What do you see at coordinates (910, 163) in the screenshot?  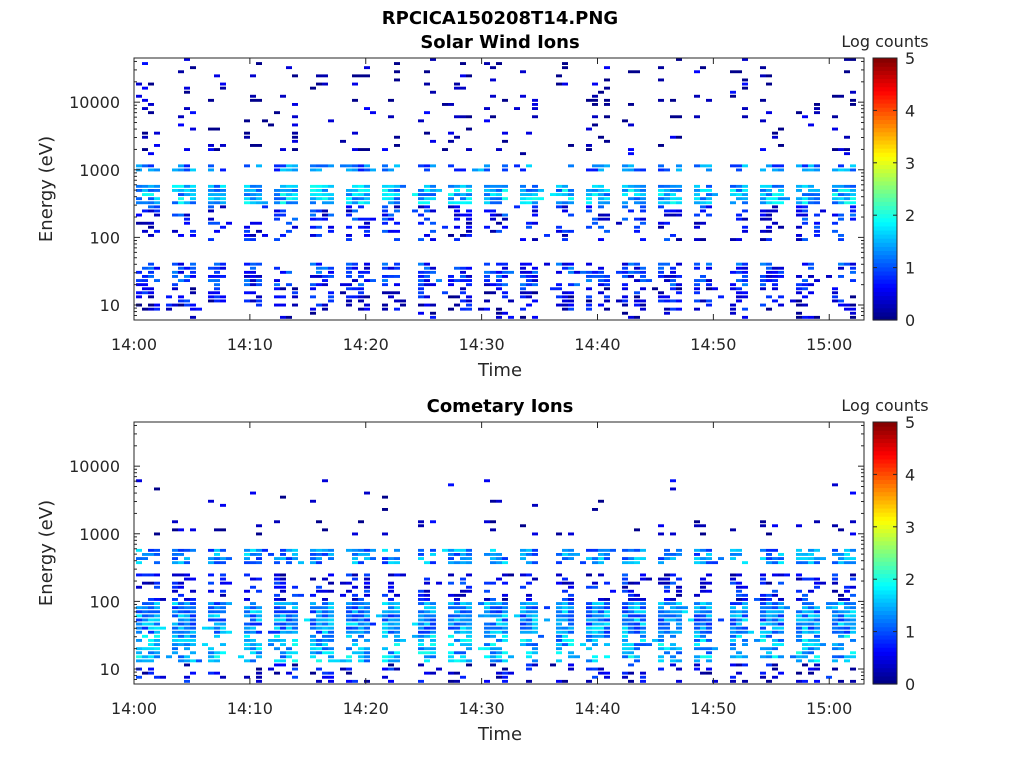 I see `colorbar-tick-label: 3` at bounding box center [910, 163].